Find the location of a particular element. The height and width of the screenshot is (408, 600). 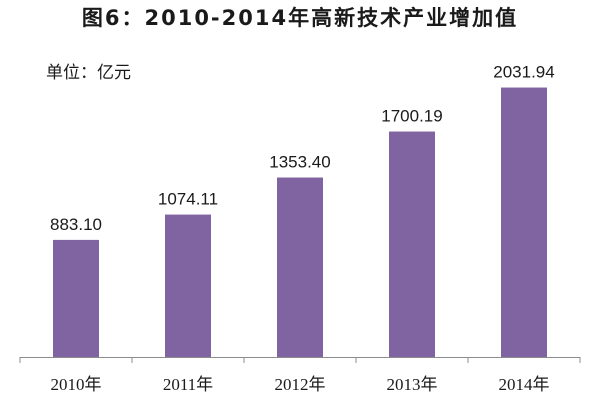

x-tick-label-2: 2012年 is located at coordinates (300, 384).